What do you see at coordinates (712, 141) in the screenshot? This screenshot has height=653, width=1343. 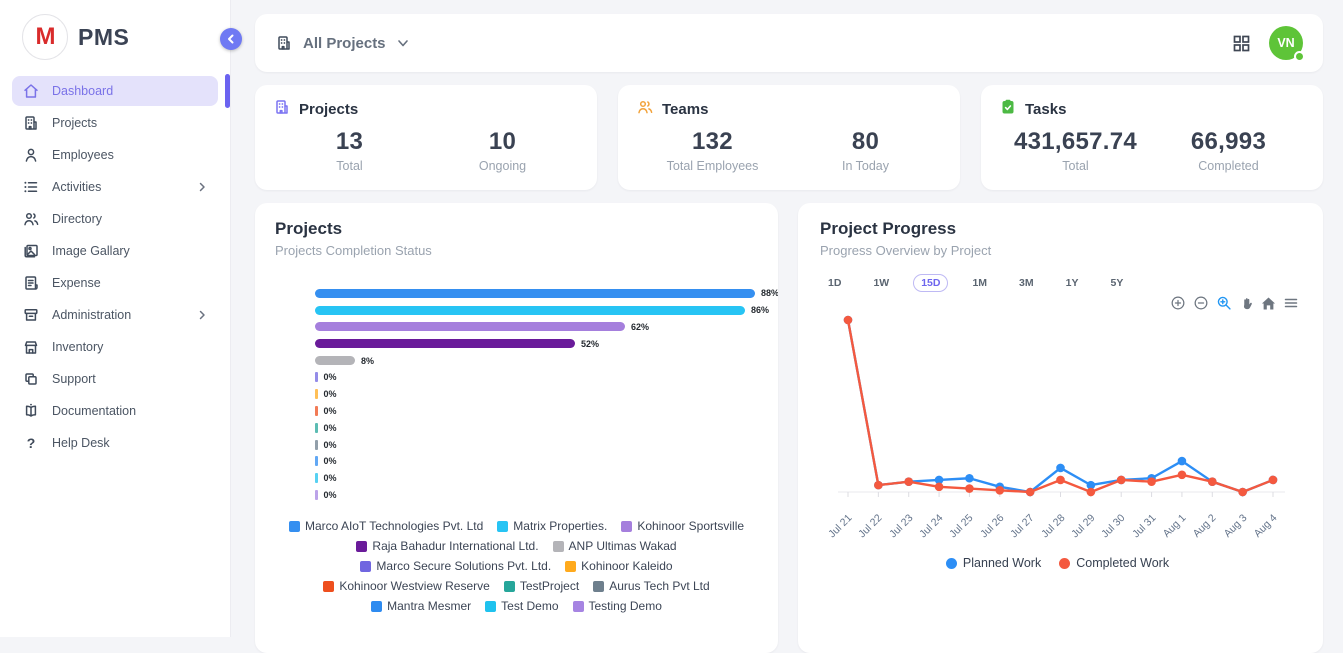 I see `stat-value: 132` at bounding box center [712, 141].